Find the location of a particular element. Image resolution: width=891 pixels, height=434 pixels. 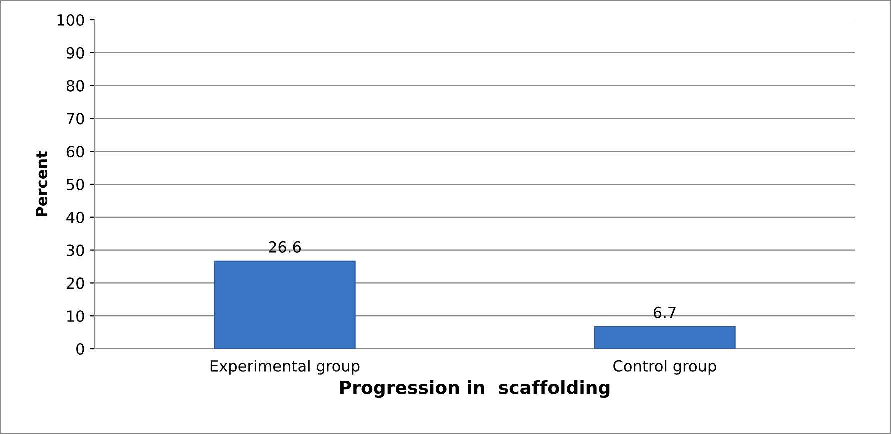

x-tick-label: Experimental group is located at coordinates (285, 367).